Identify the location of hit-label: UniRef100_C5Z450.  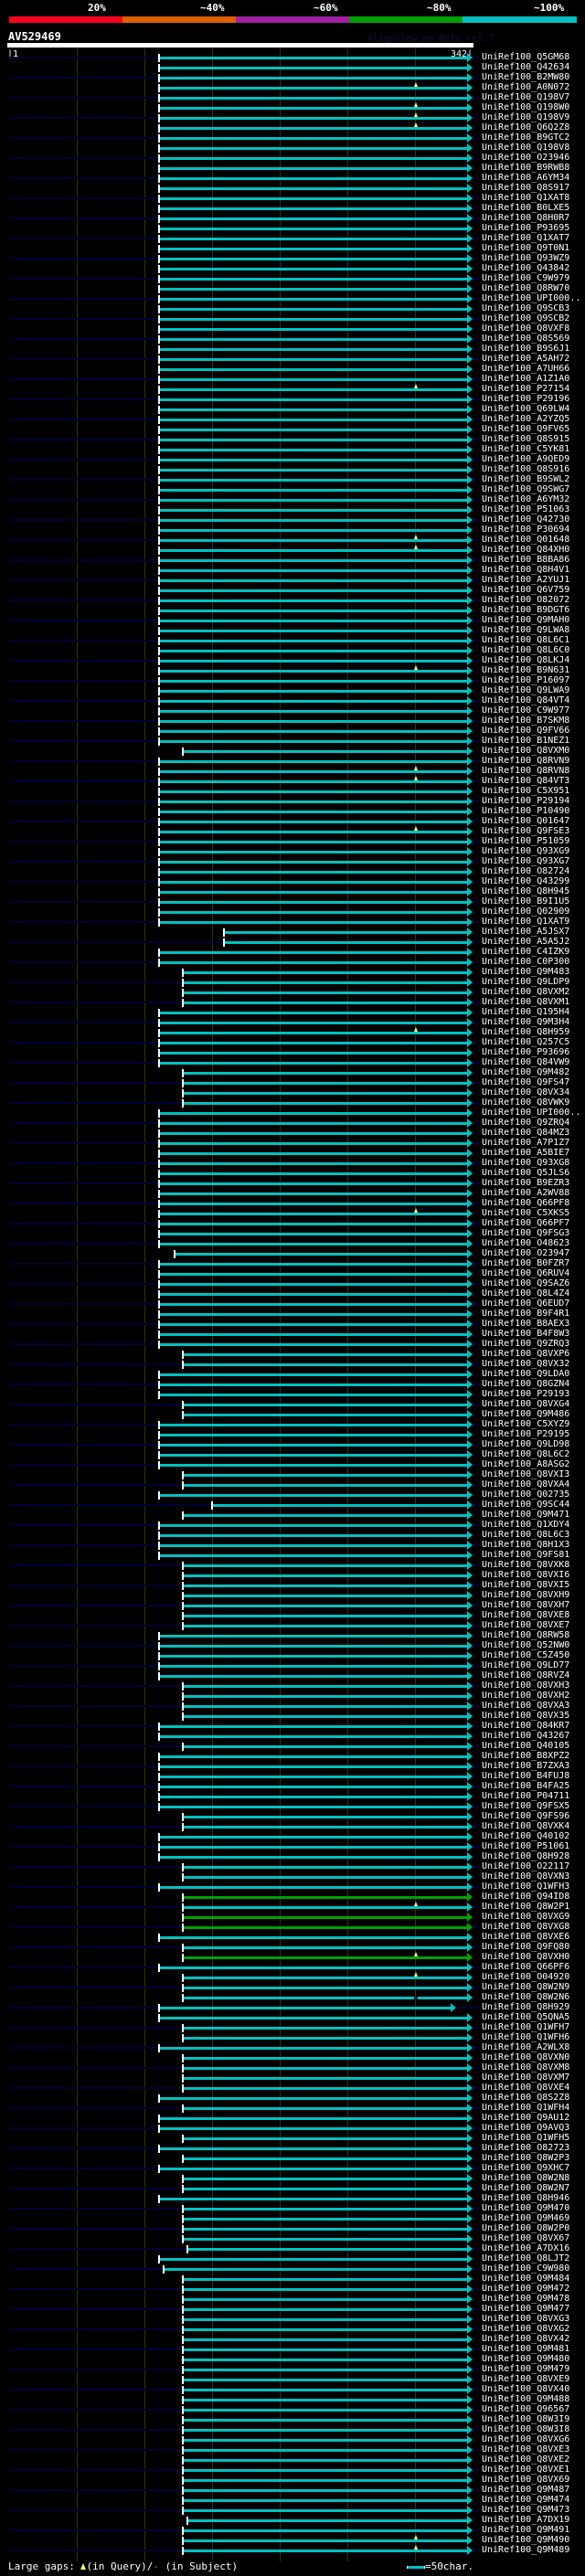
(526, 1655).